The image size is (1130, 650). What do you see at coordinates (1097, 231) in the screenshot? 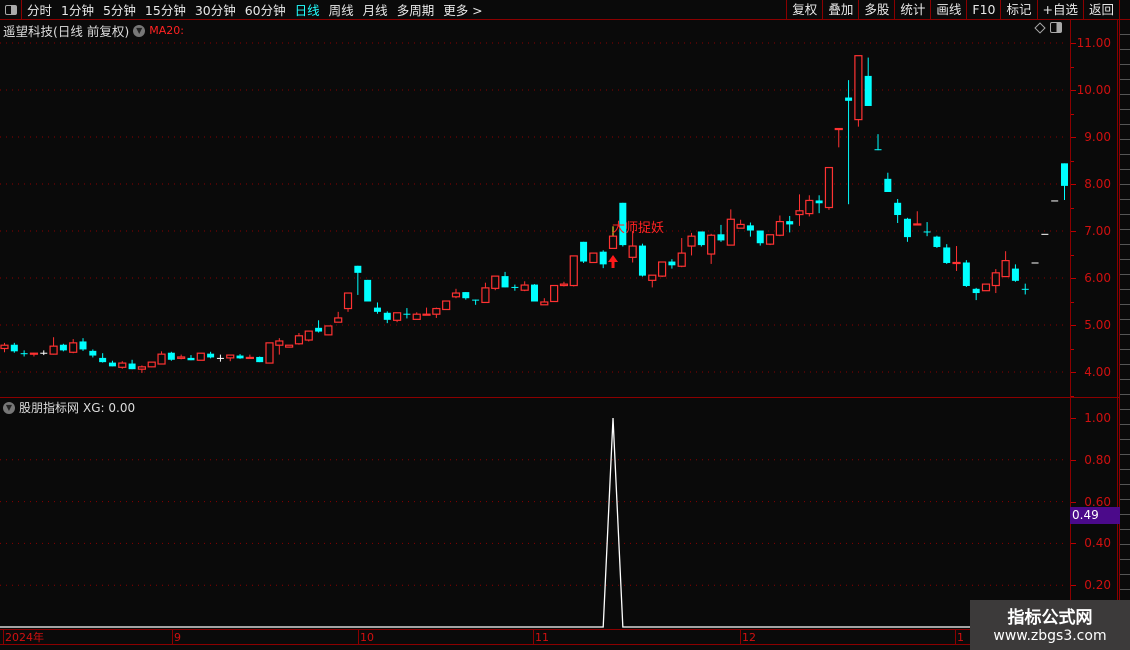
I see `price-label: 7.00` at bounding box center [1097, 231].